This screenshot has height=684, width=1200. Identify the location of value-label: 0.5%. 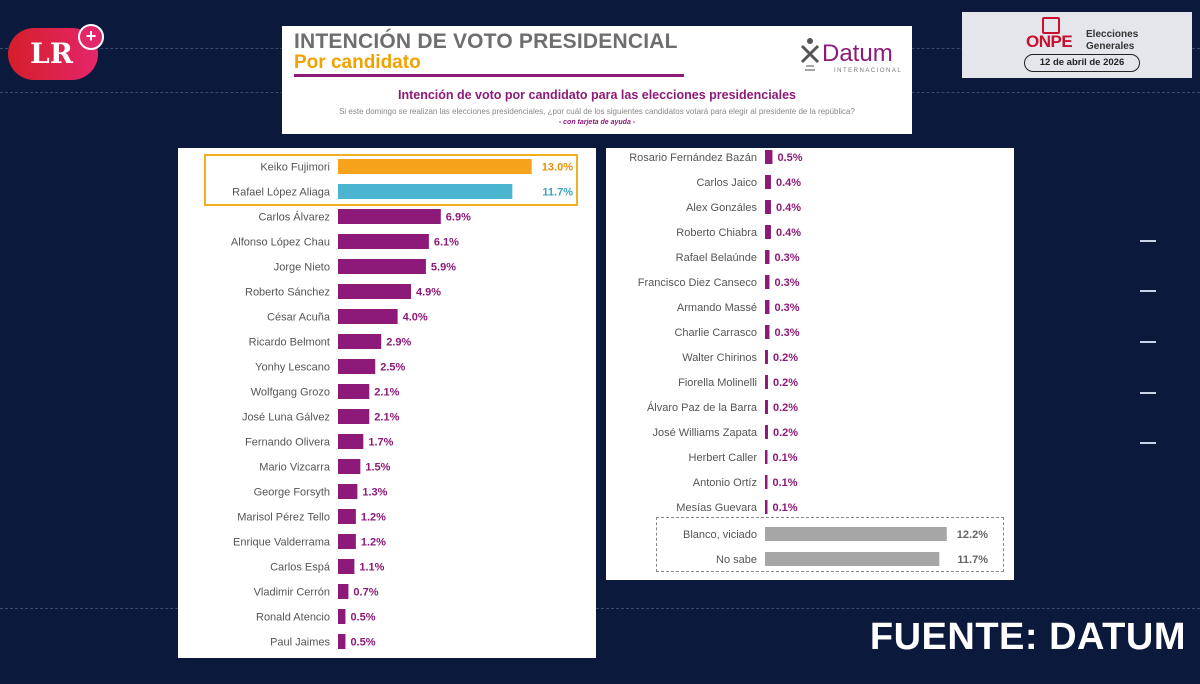
(789, 158).